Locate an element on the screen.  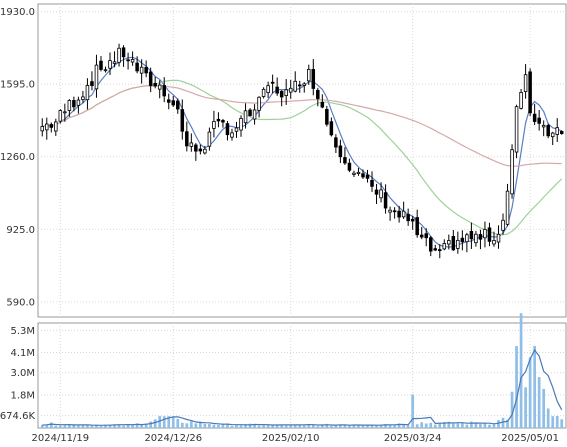
price-tick-label: 1930.0 is located at coordinates (17, 12).